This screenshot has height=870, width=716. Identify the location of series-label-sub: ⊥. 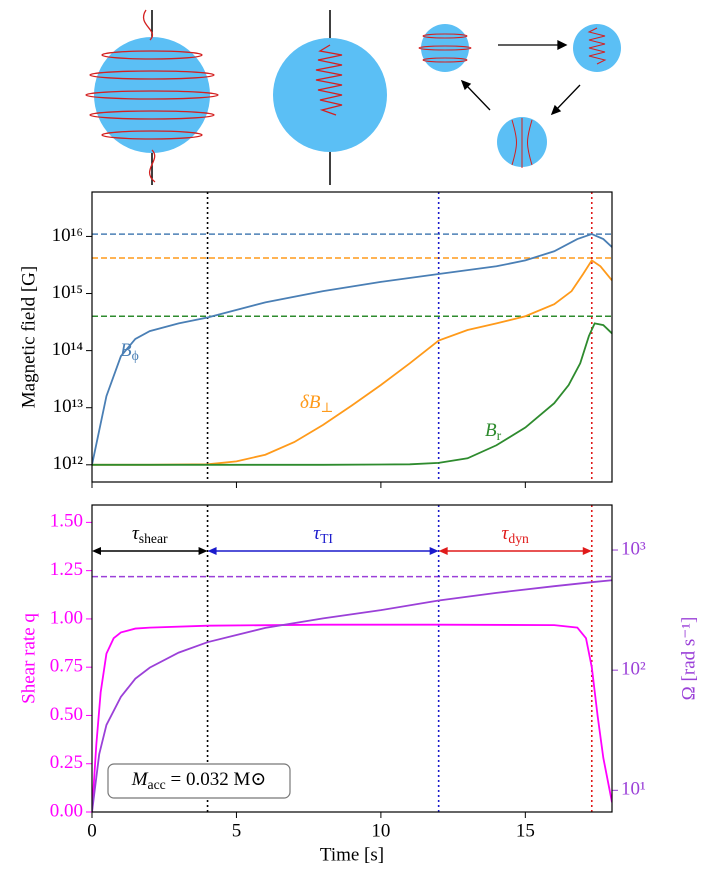
(326, 407).